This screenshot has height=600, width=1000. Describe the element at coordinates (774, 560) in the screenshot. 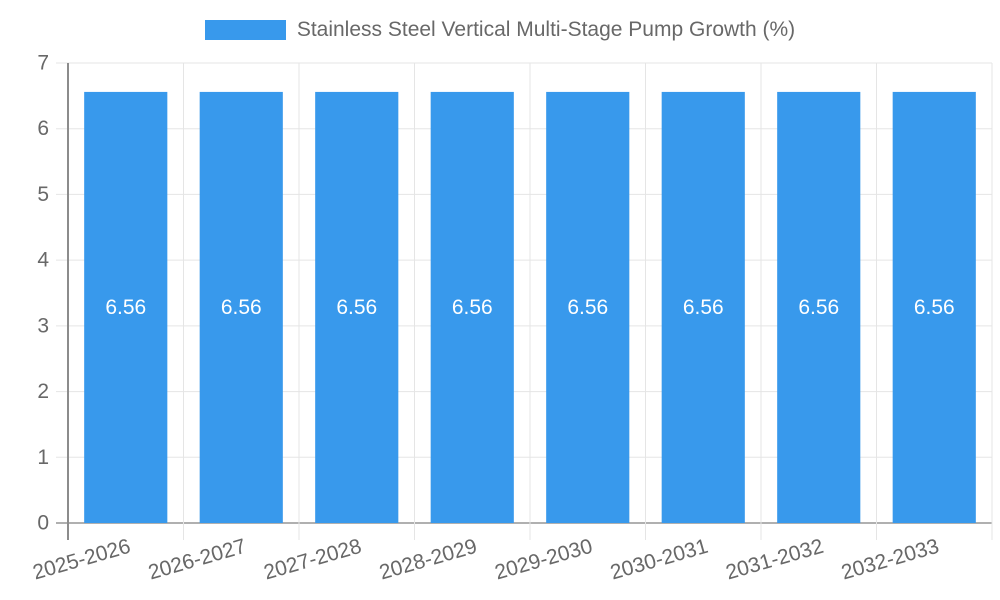

I see `x-tick-label: 2031-2032` at that location.